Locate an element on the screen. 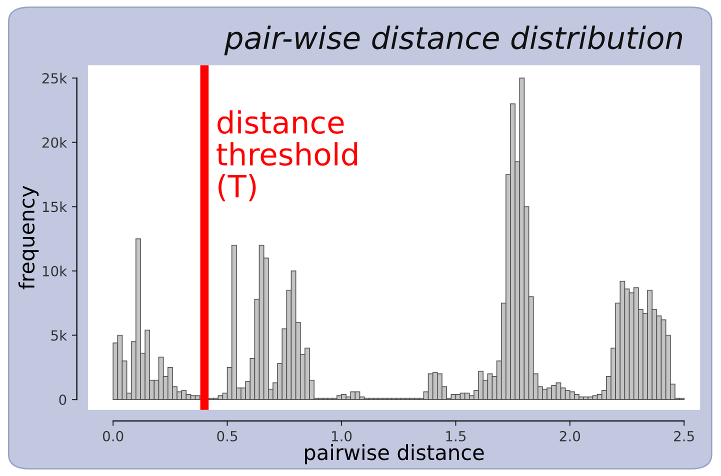 Image resolution: width=721 pixels, height=476 pixels. y-tick-label: 25k is located at coordinates (55, 78).